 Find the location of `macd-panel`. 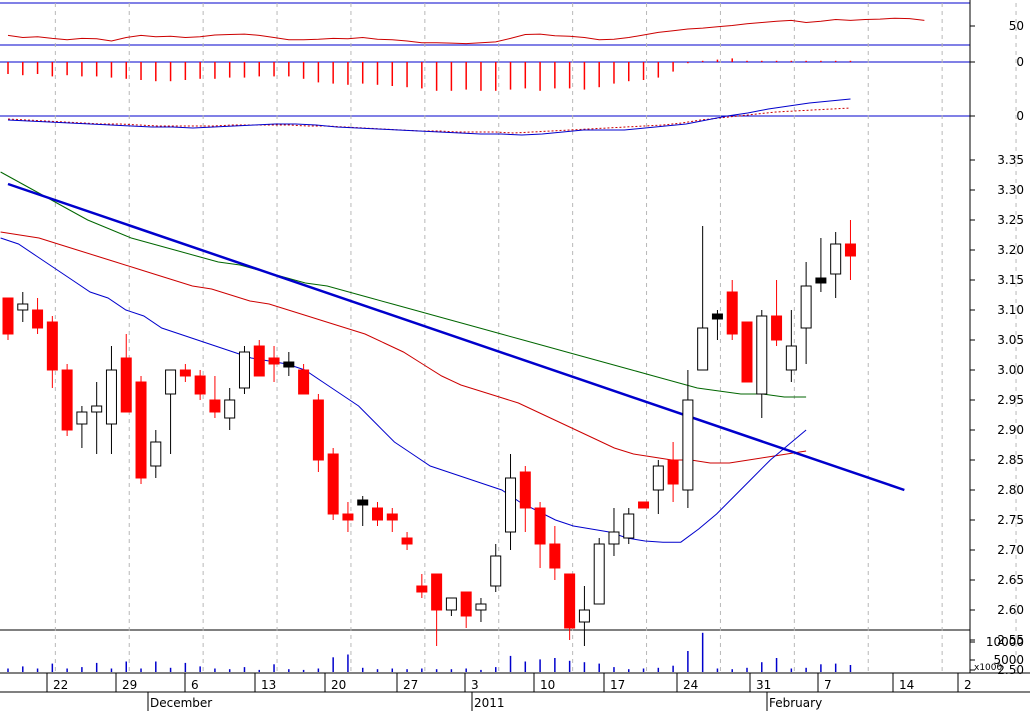

macd-panel is located at coordinates (429, 117).